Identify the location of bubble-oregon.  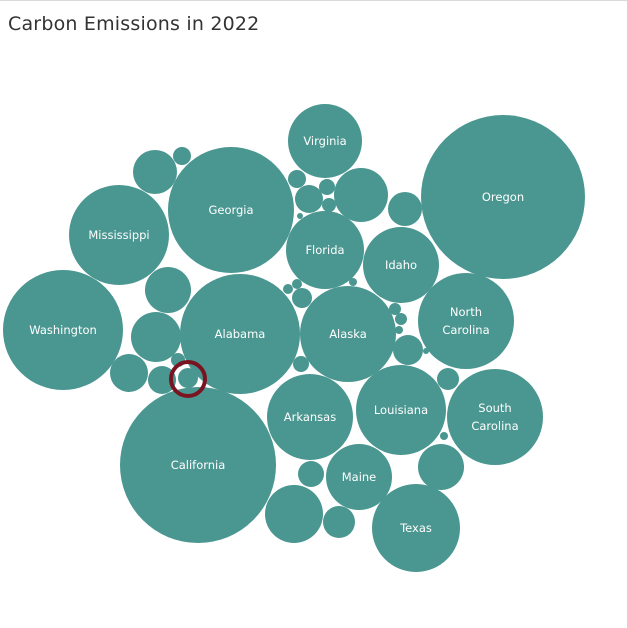
(503, 197).